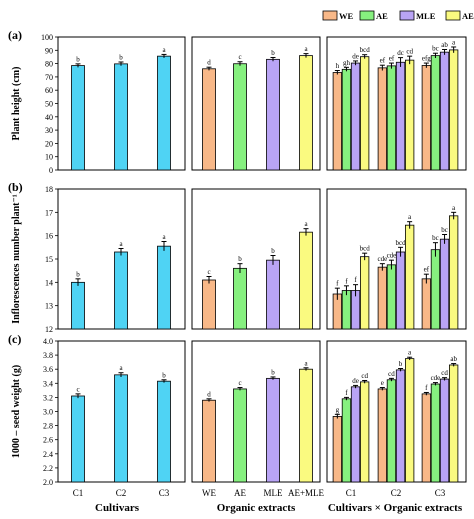 This screenshot has height=519, width=474. Describe the element at coordinates (392, 256) in the screenshot. I see `interaction-c2-ae-sig-letter: cde` at that location.